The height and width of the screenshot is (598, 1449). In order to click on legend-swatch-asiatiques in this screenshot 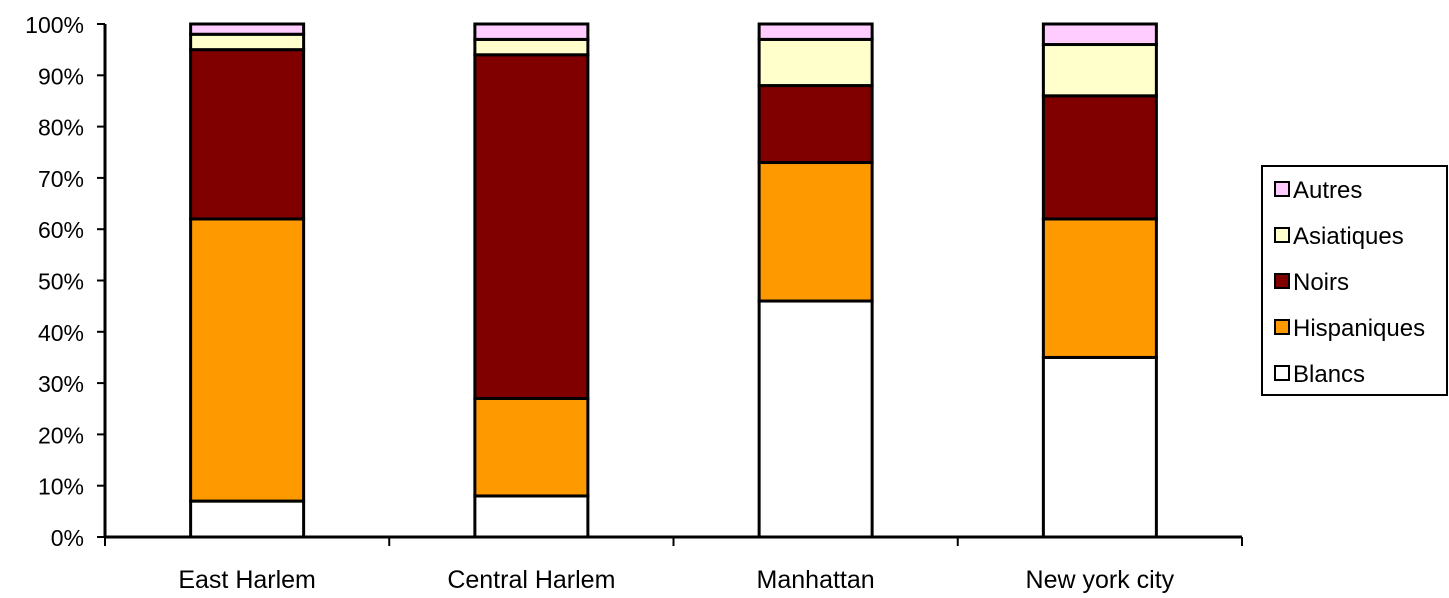, I will do `click(1282, 235)`.